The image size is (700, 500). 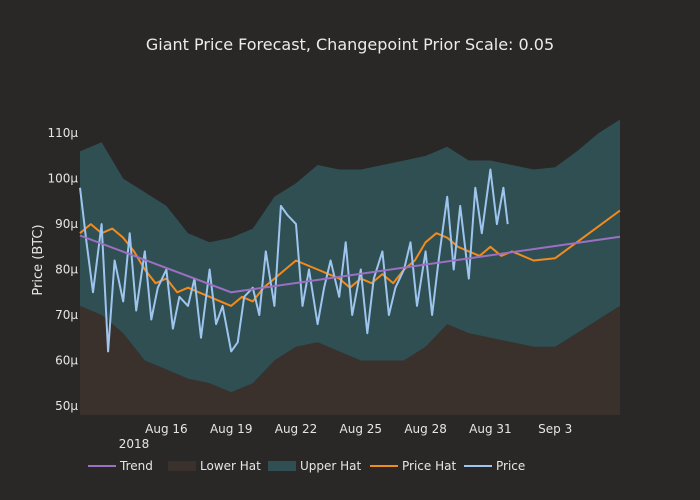 What do you see at coordinates (555, 429) in the screenshot?
I see `x-tick-label: Sep 3` at bounding box center [555, 429].